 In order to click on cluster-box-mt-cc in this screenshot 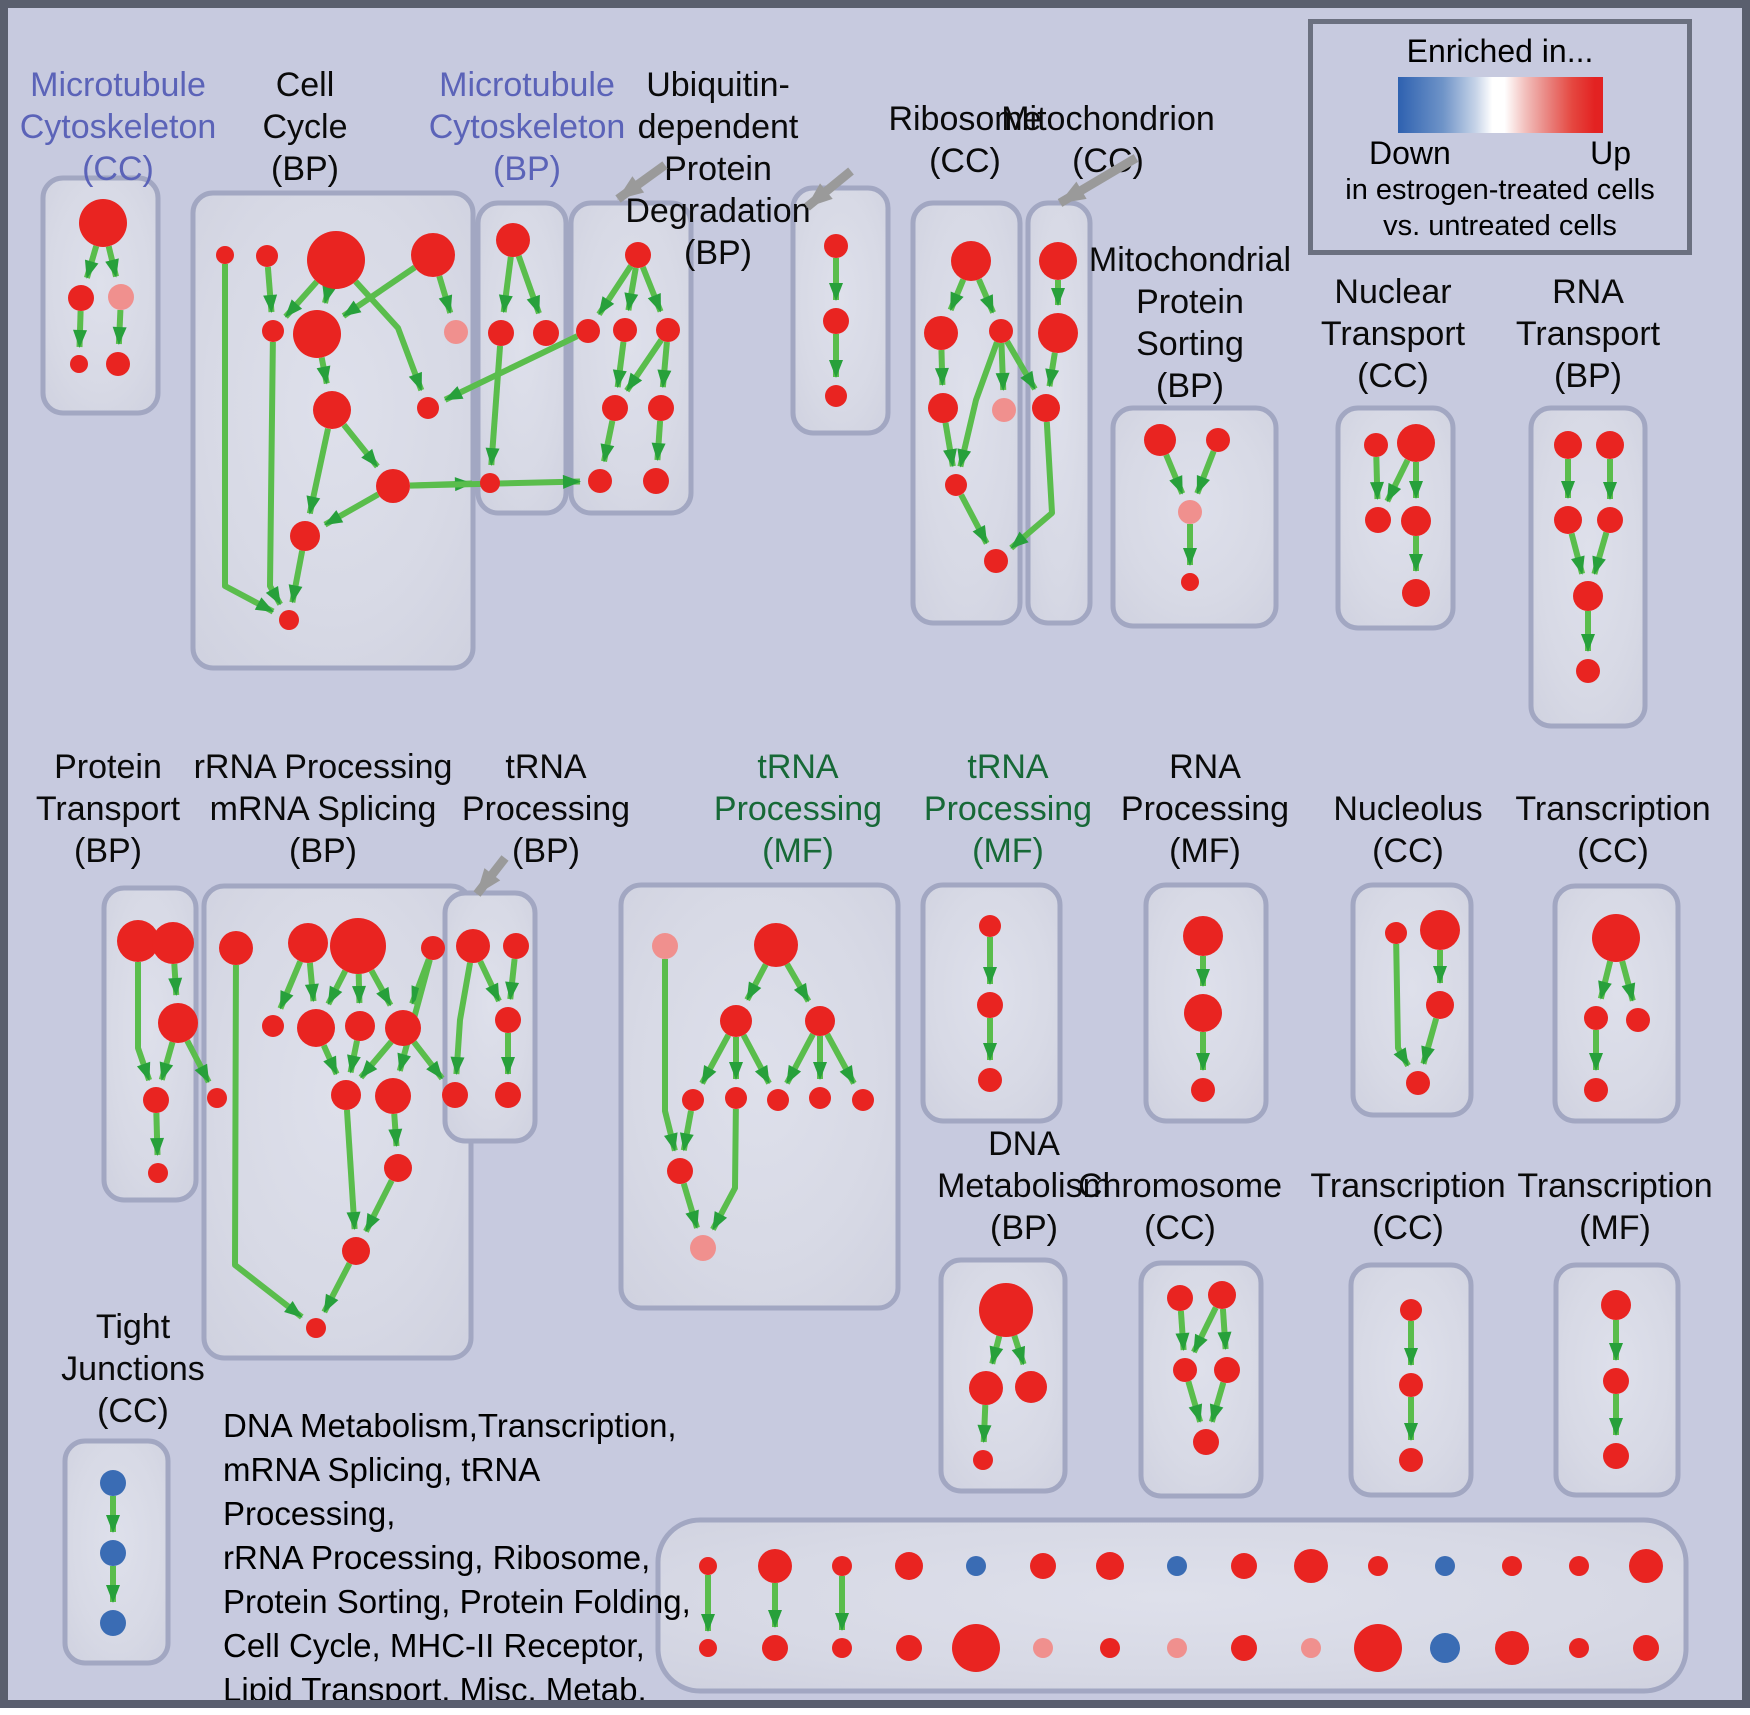, I will do `click(100, 295)`.